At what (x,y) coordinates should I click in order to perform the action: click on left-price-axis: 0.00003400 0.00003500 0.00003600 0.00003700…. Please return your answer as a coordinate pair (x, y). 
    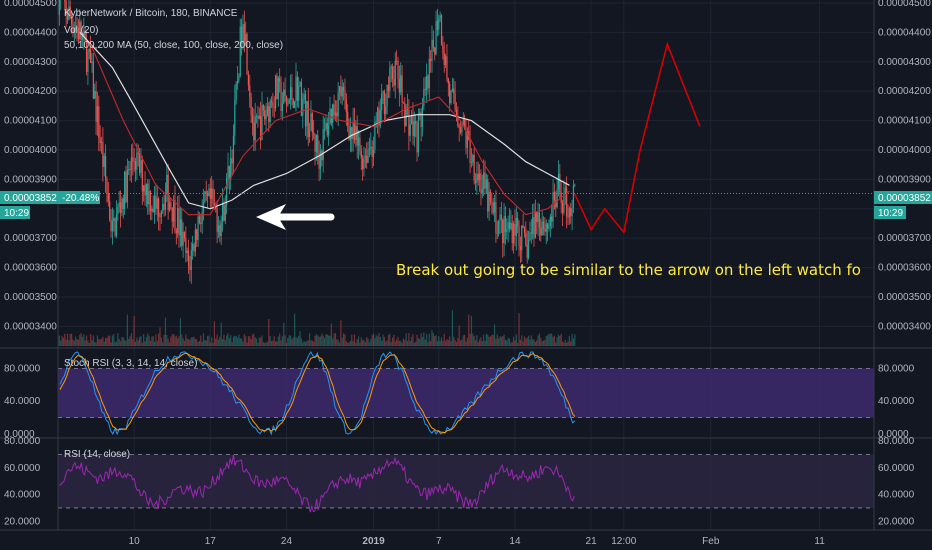
    Looking at the image, I should click on (30, 166).